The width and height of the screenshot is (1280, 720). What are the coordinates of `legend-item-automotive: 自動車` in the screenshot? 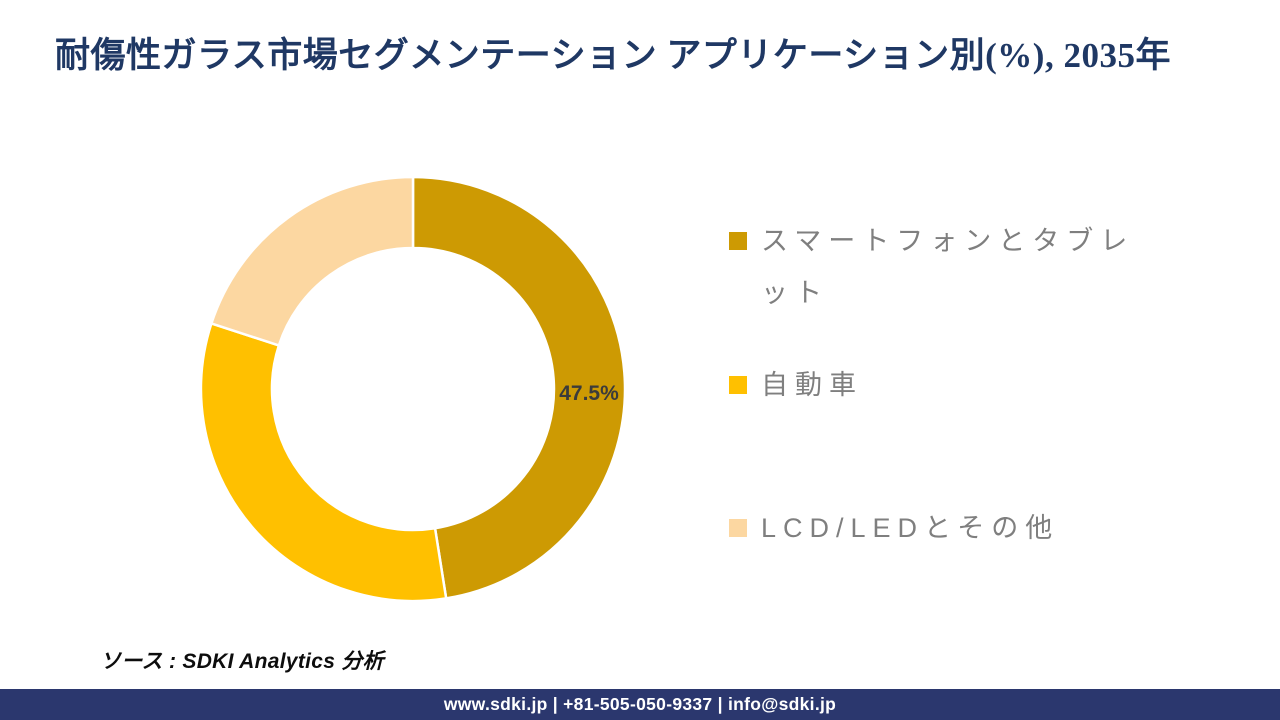 It's located at (949, 385).